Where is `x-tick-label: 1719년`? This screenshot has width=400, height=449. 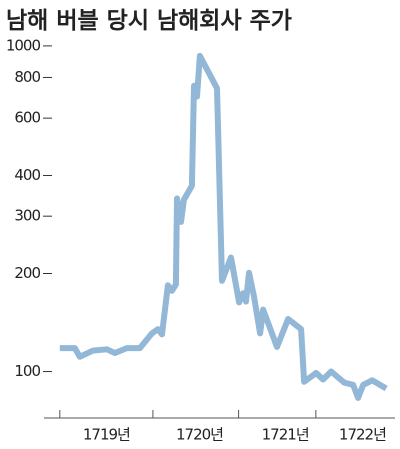 x-tick-label: 1719년 is located at coordinates (106, 435).